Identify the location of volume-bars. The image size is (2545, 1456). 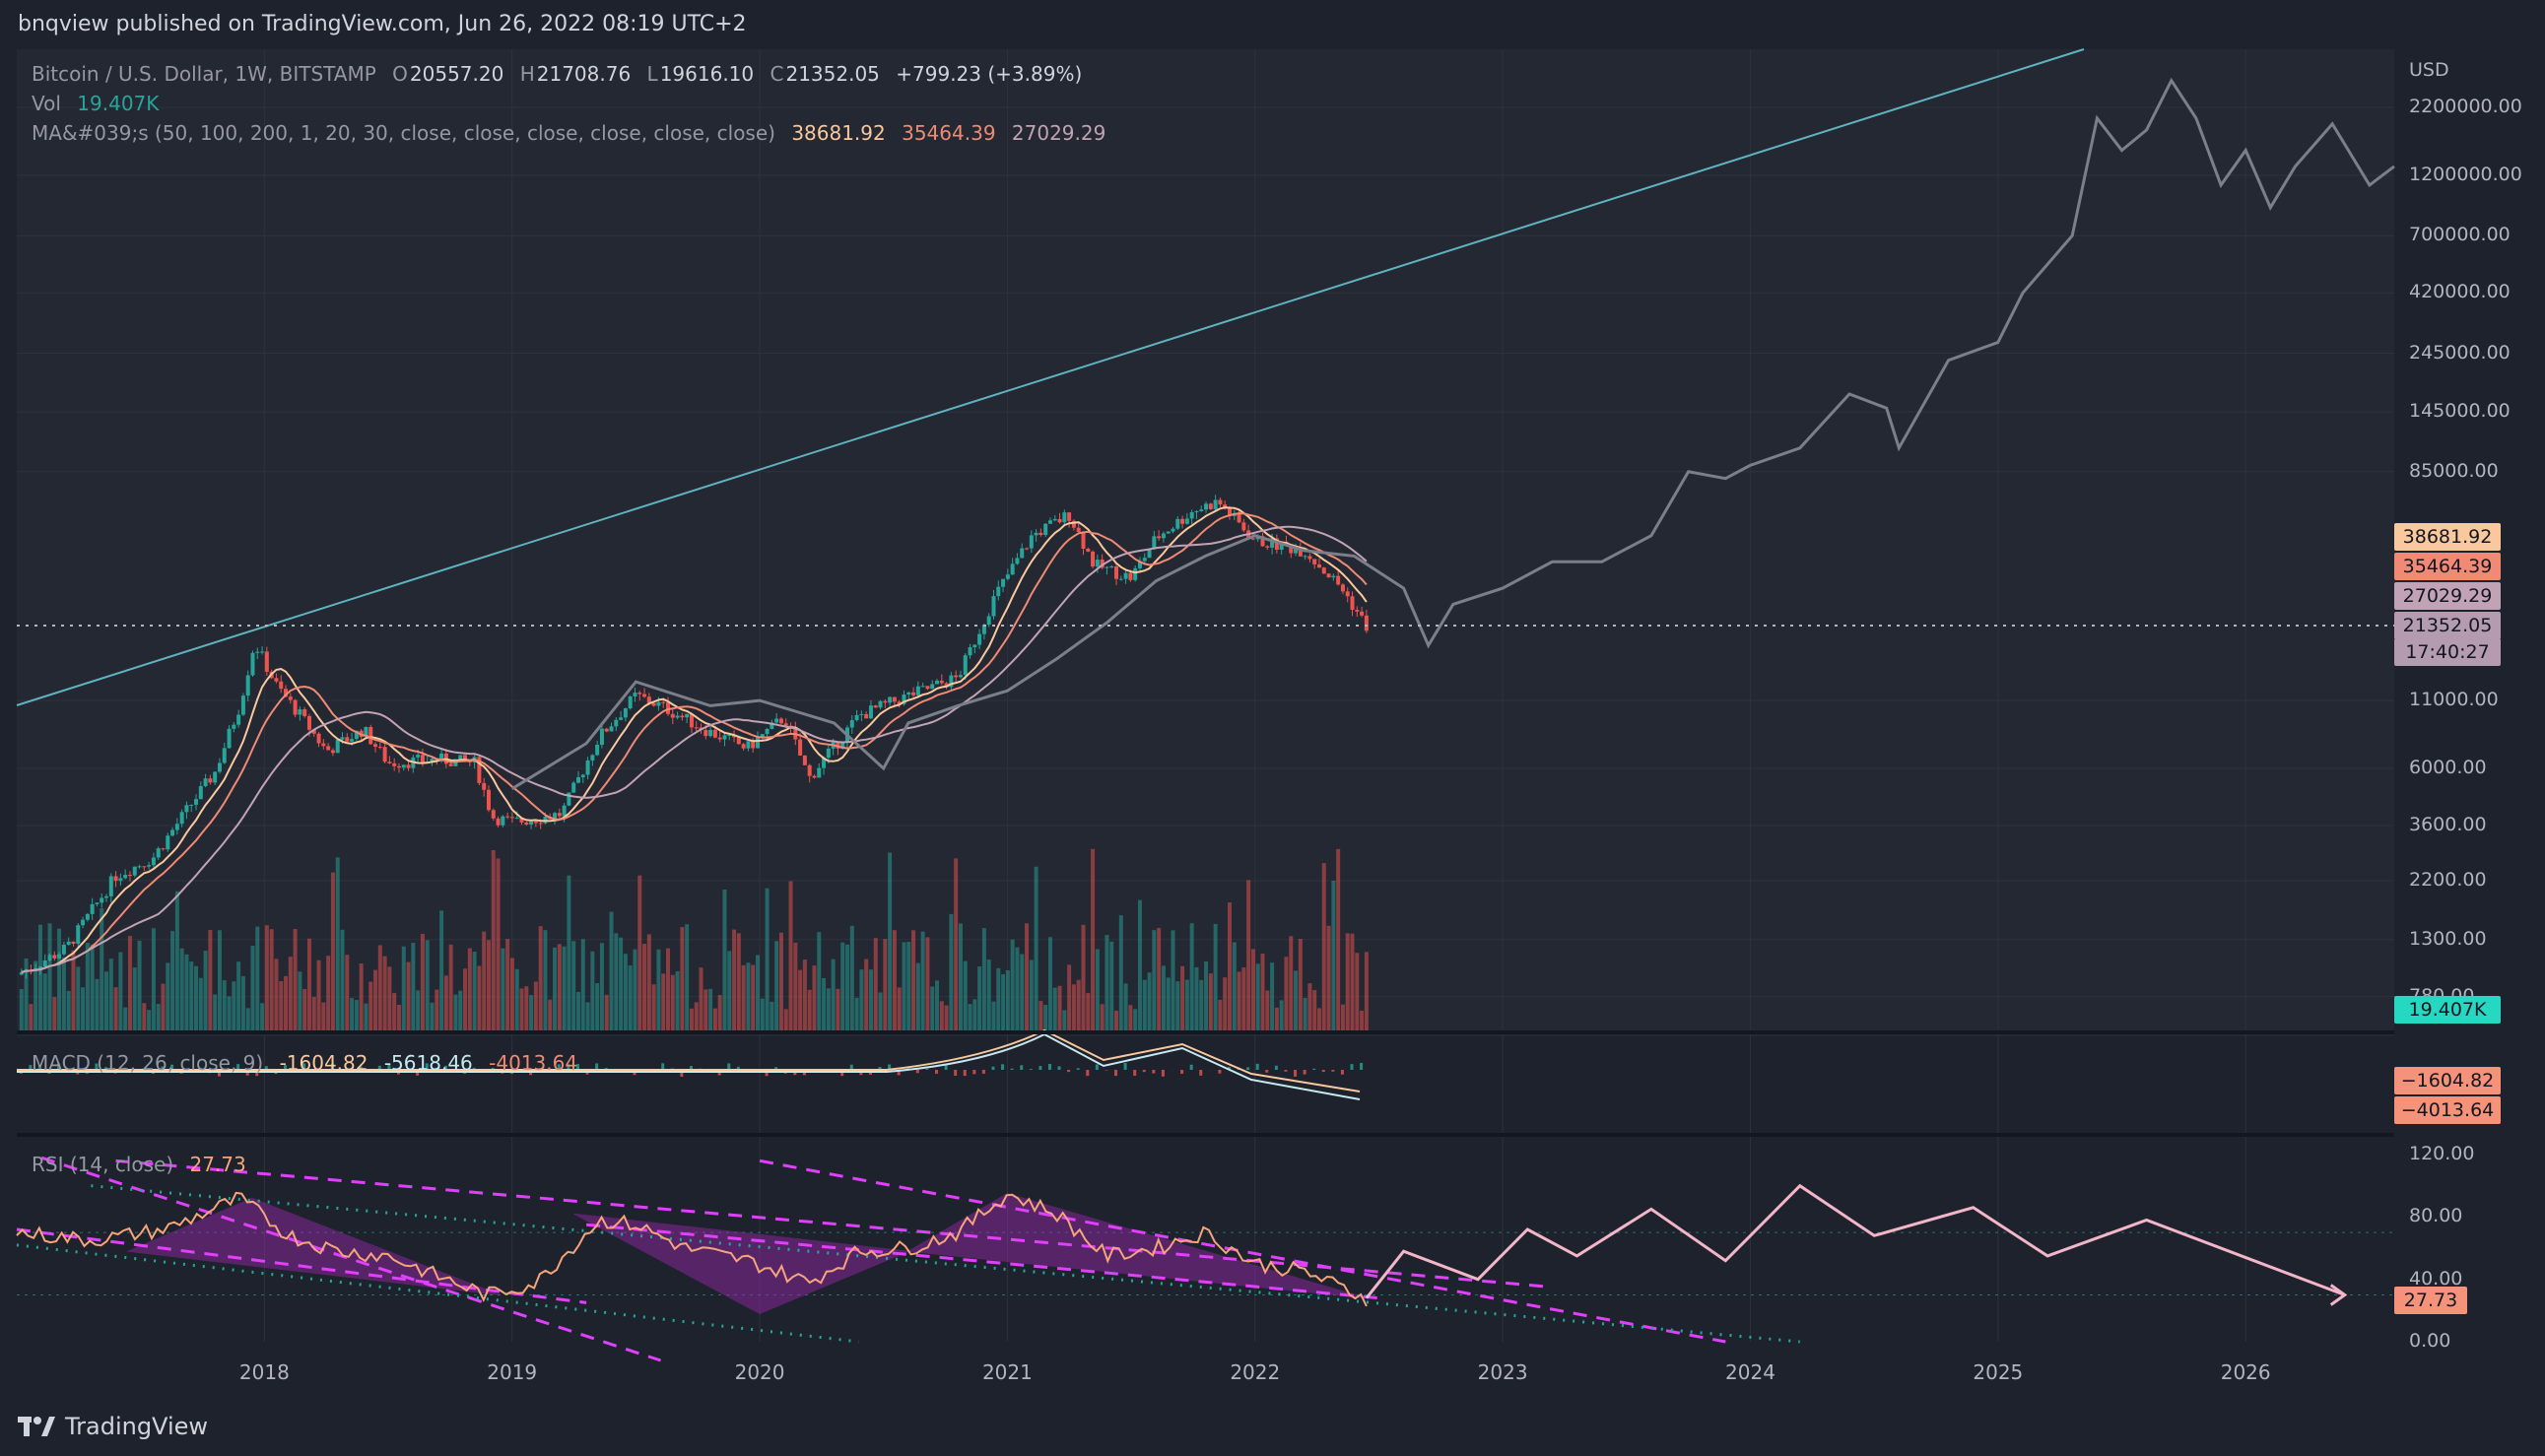
(694, 939).